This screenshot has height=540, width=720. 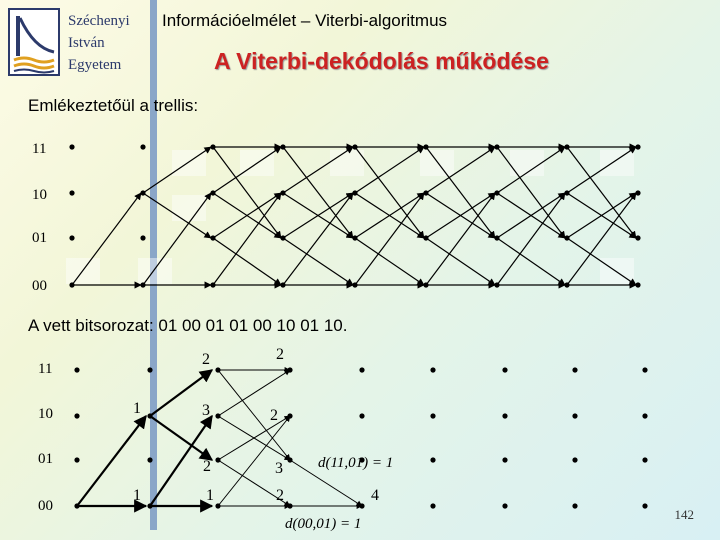 What do you see at coordinates (153, 265) in the screenshot?
I see `vertical-divider` at bounding box center [153, 265].